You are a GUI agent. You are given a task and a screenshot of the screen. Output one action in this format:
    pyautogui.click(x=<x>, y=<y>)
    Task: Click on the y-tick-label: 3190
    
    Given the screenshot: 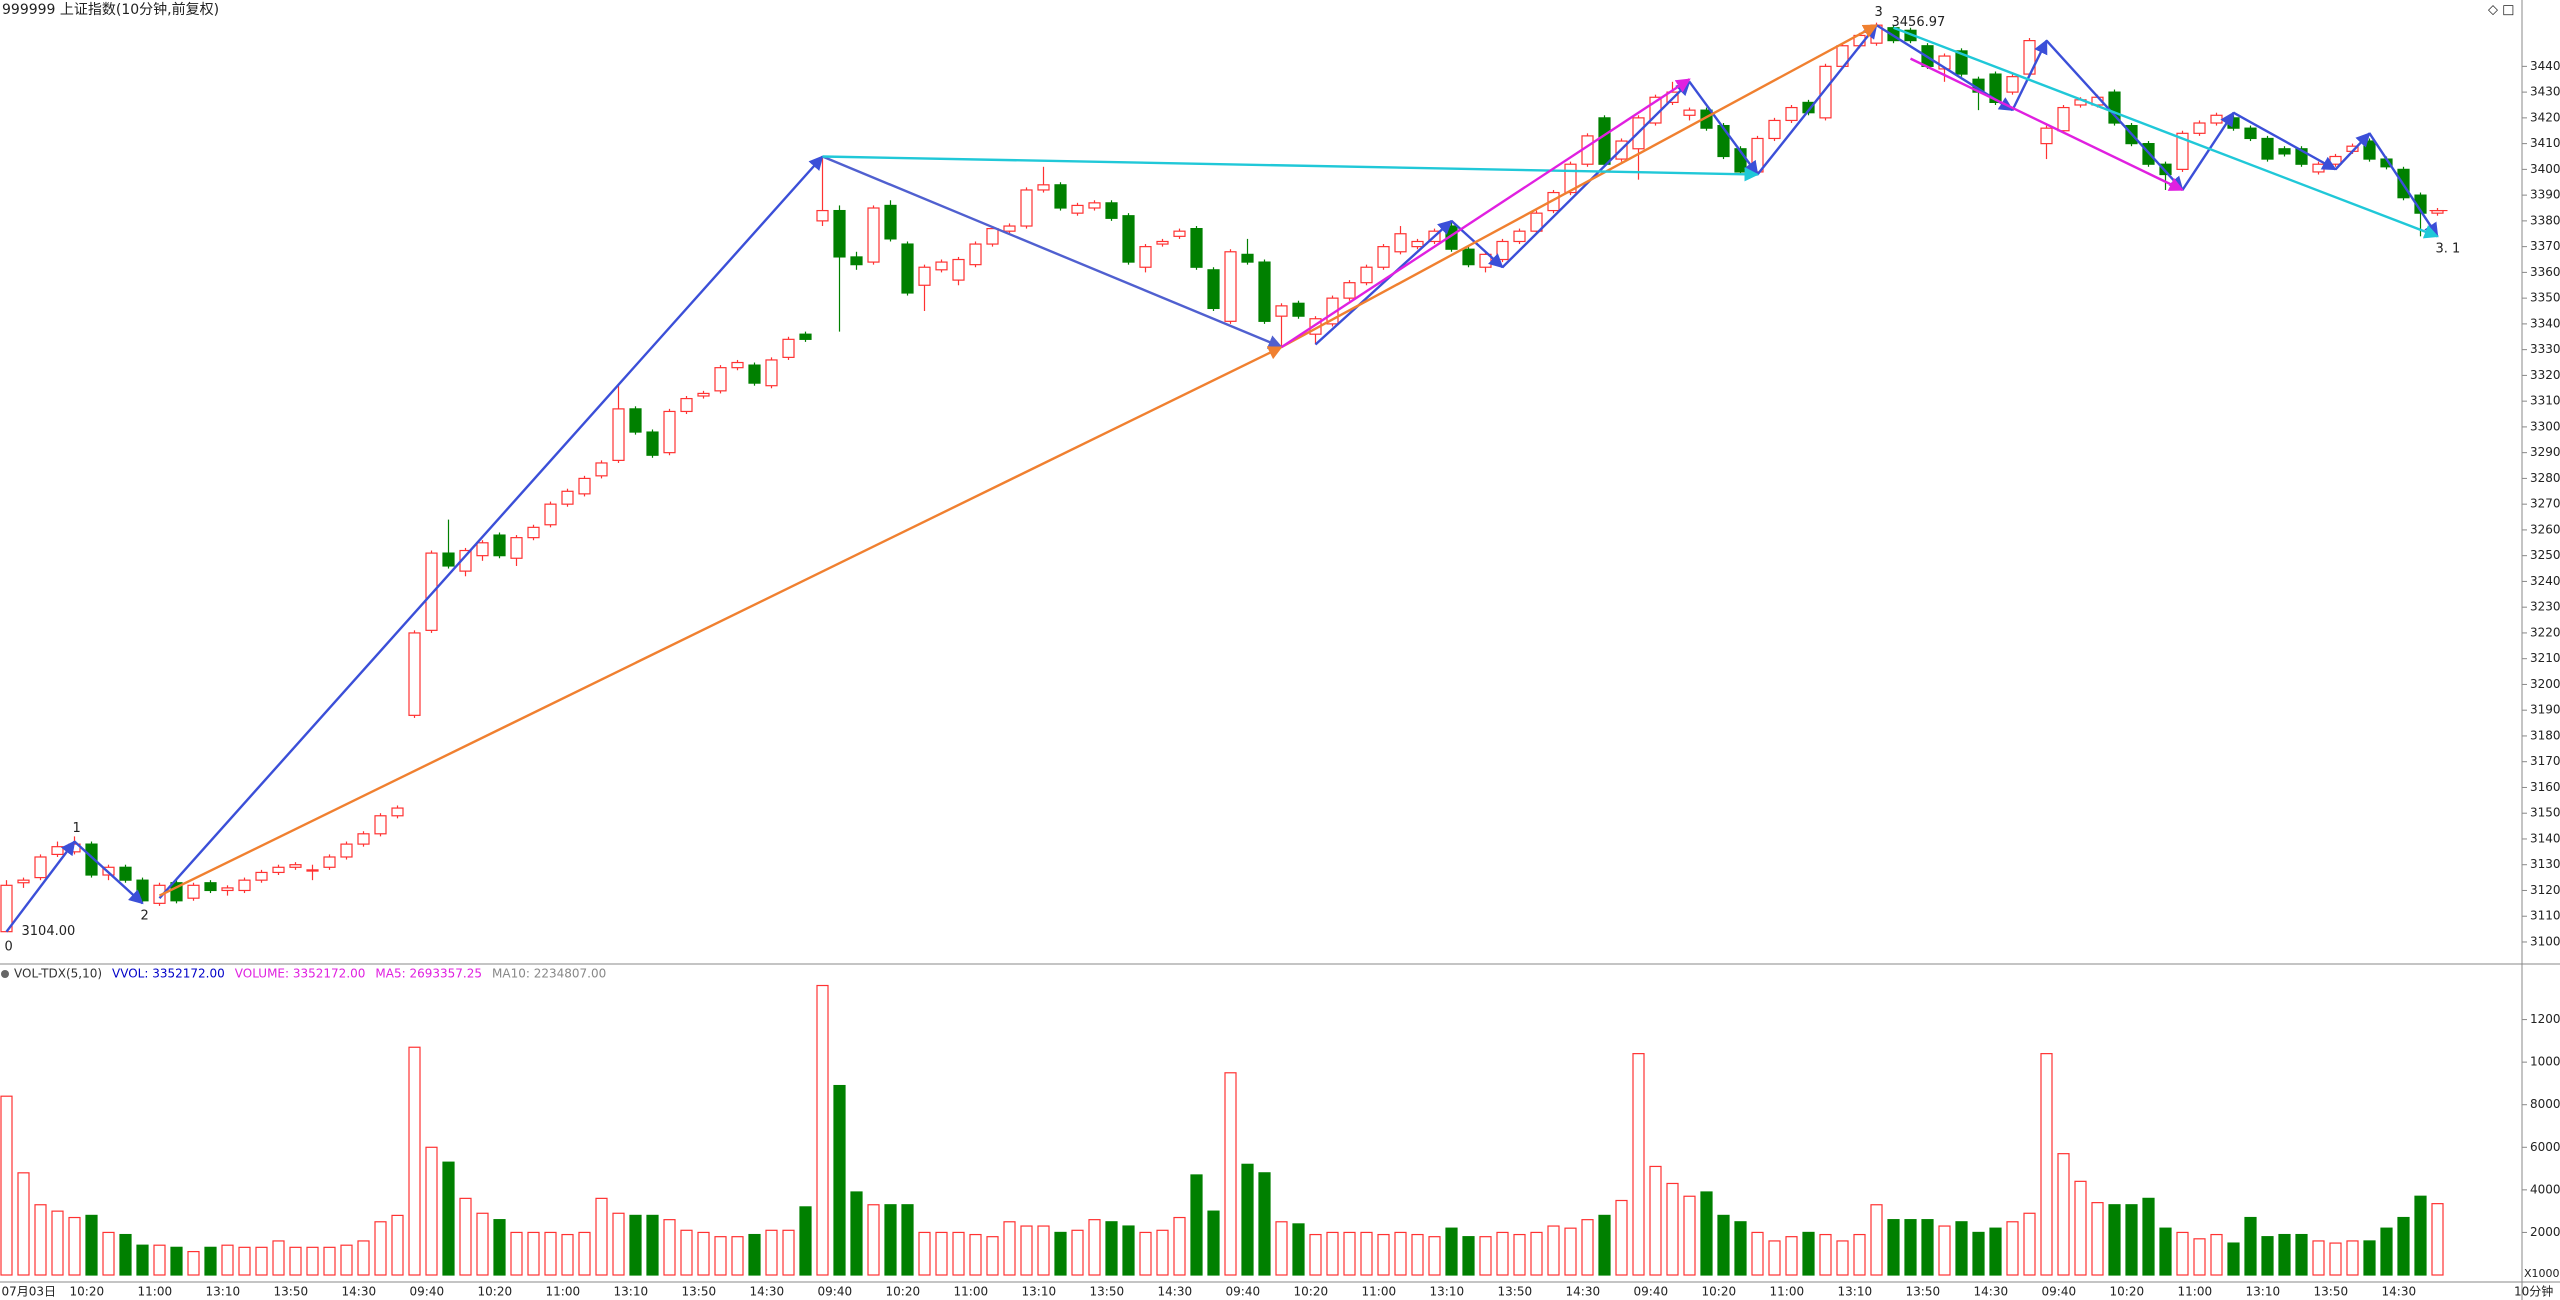 What is the action you would take?
    pyautogui.click(x=2545, y=710)
    